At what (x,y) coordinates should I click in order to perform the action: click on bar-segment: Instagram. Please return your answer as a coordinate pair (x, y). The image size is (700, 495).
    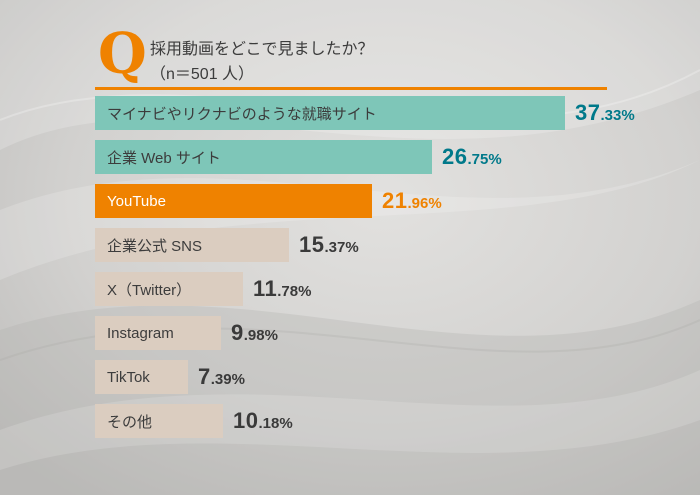
    Looking at the image, I should click on (158, 333).